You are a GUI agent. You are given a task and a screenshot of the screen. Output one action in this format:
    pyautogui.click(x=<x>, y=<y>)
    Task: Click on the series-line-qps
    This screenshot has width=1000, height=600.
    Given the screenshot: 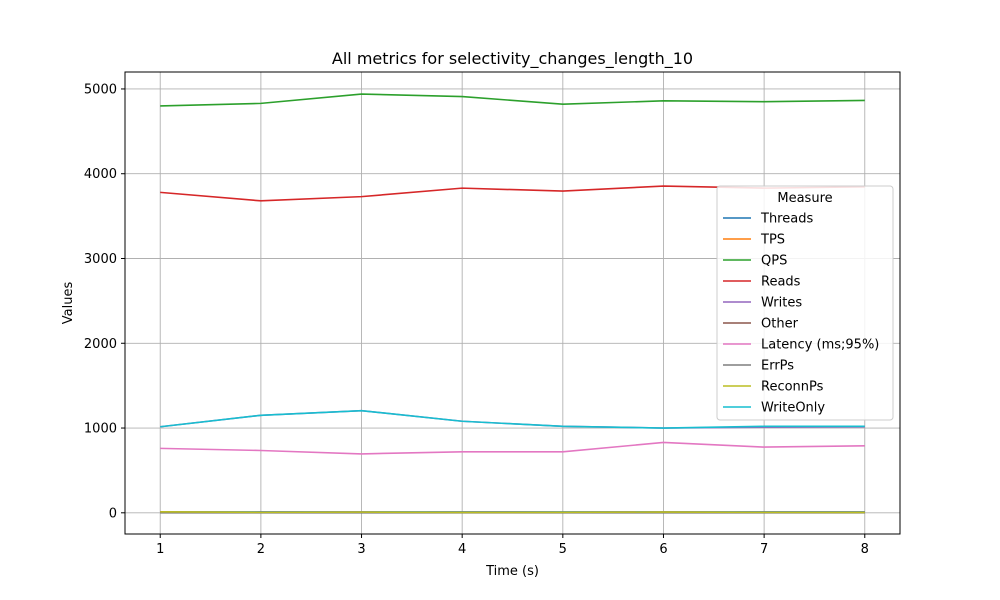 What is the action you would take?
    pyautogui.click(x=512, y=100)
    